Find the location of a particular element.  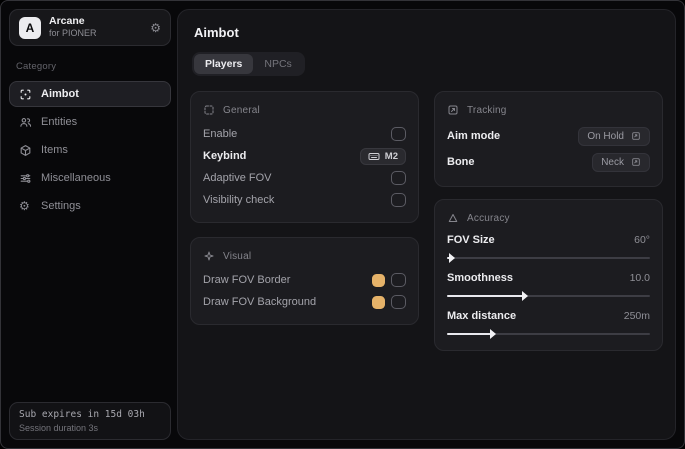

setting-label: Draw FOV Border is located at coordinates (247, 280).